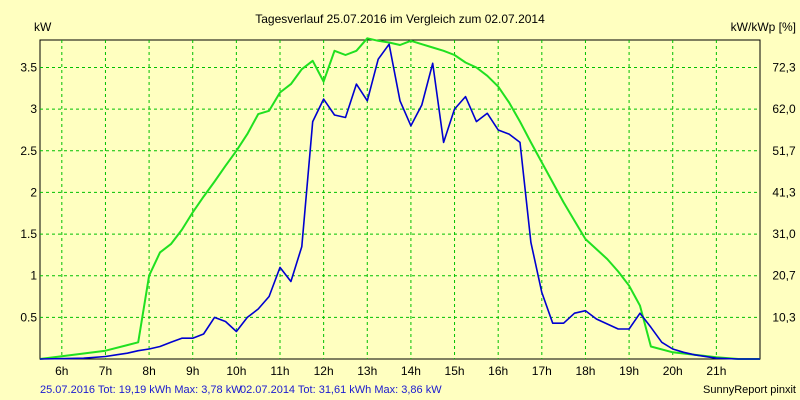  Describe the element at coordinates (367, 371) in the screenshot. I see `x-tick-label: 13h` at that location.